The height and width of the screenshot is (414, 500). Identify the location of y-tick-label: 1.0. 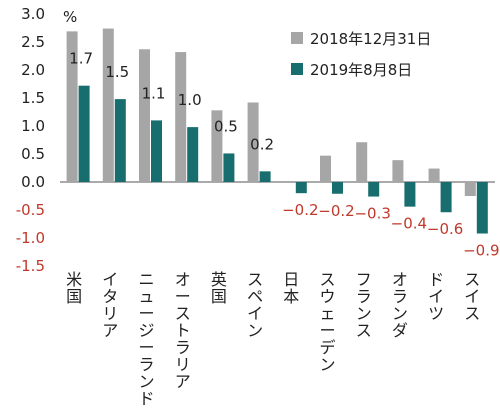
(33, 126).